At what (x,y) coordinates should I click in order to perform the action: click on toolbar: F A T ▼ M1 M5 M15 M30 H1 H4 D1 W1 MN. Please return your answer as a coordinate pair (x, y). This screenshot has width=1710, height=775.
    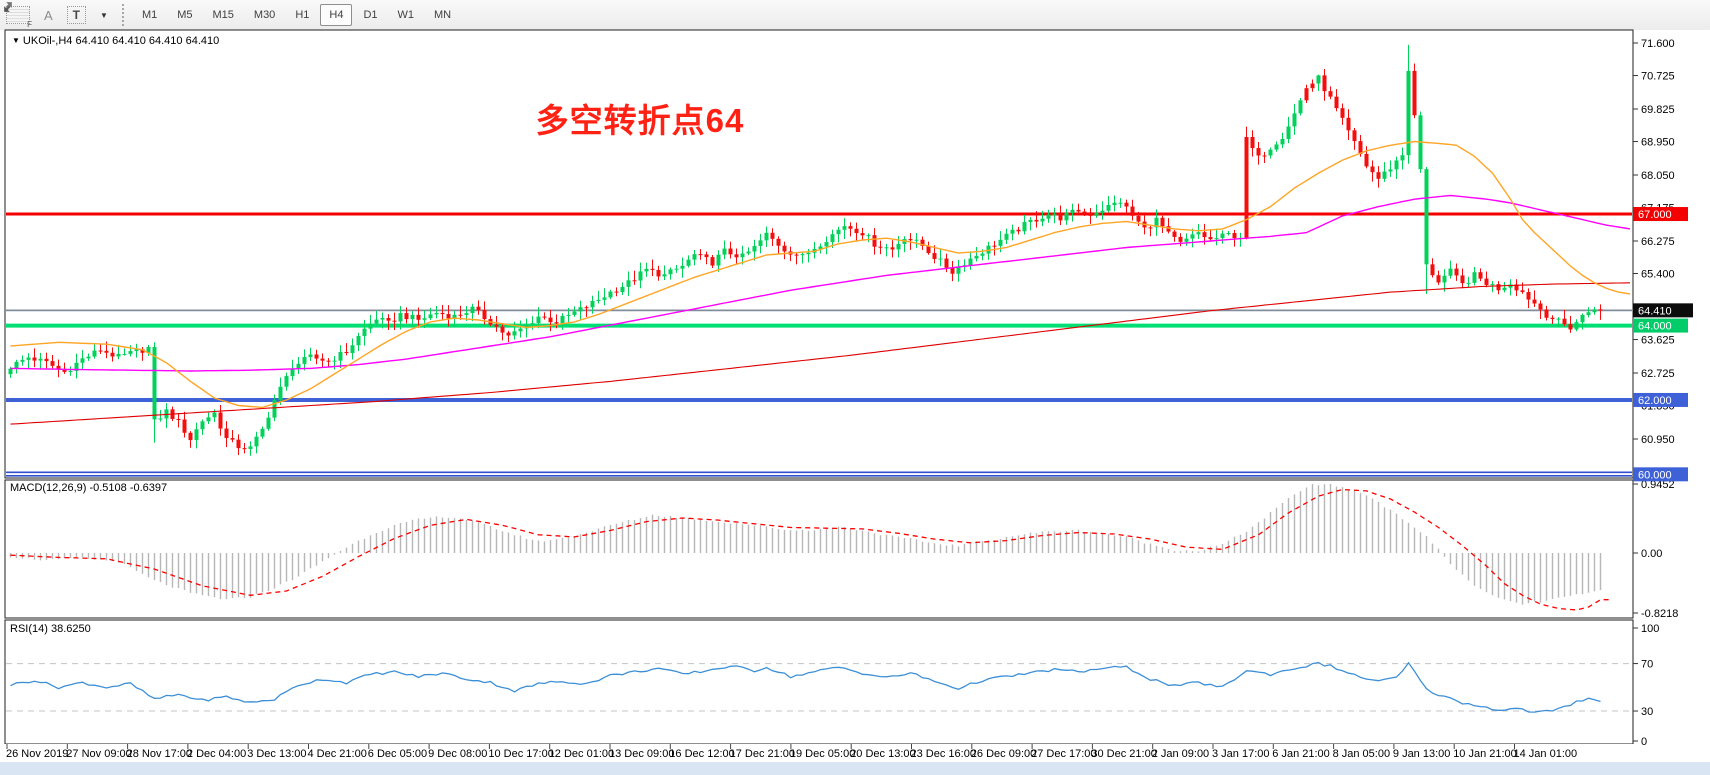
    Looking at the image, I should click on (855, 15).